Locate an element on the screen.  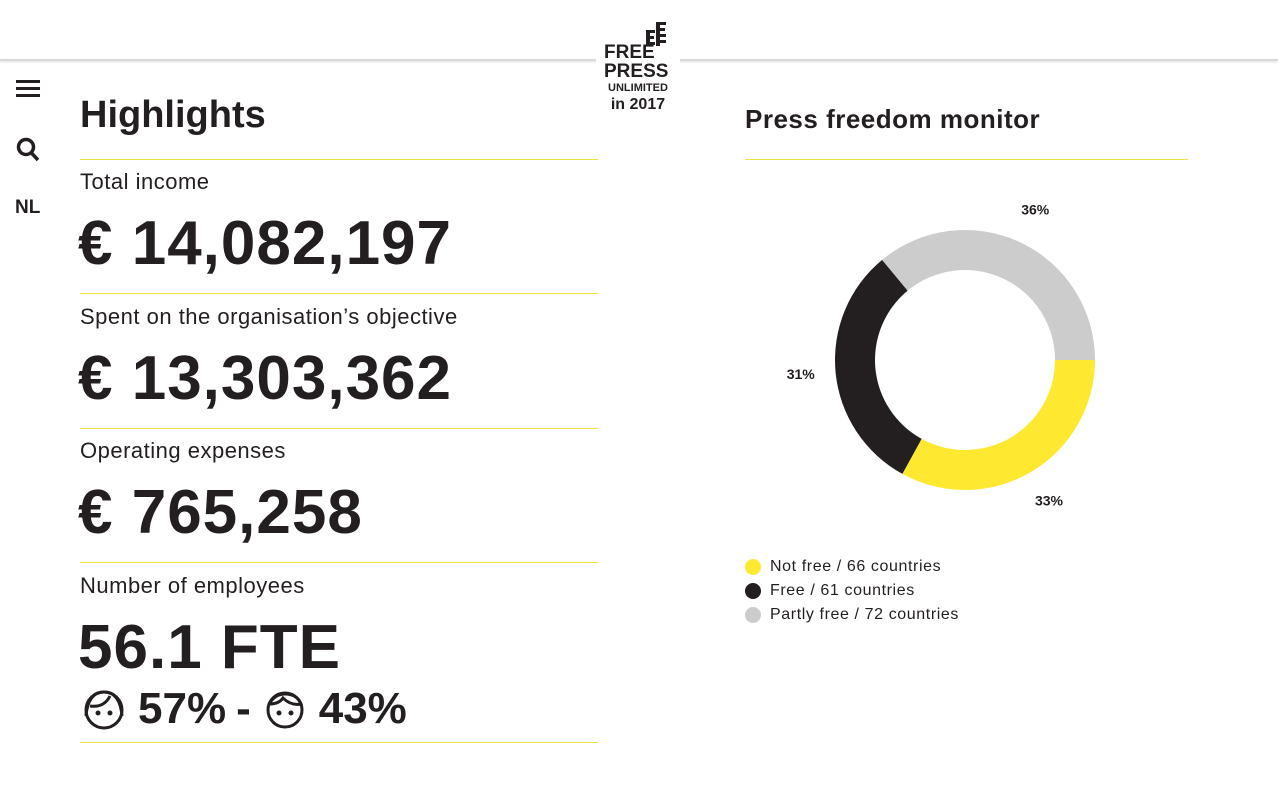
logo: FREE PRESS UNLIMITED in 2017 is located at coordinates (638, 70).